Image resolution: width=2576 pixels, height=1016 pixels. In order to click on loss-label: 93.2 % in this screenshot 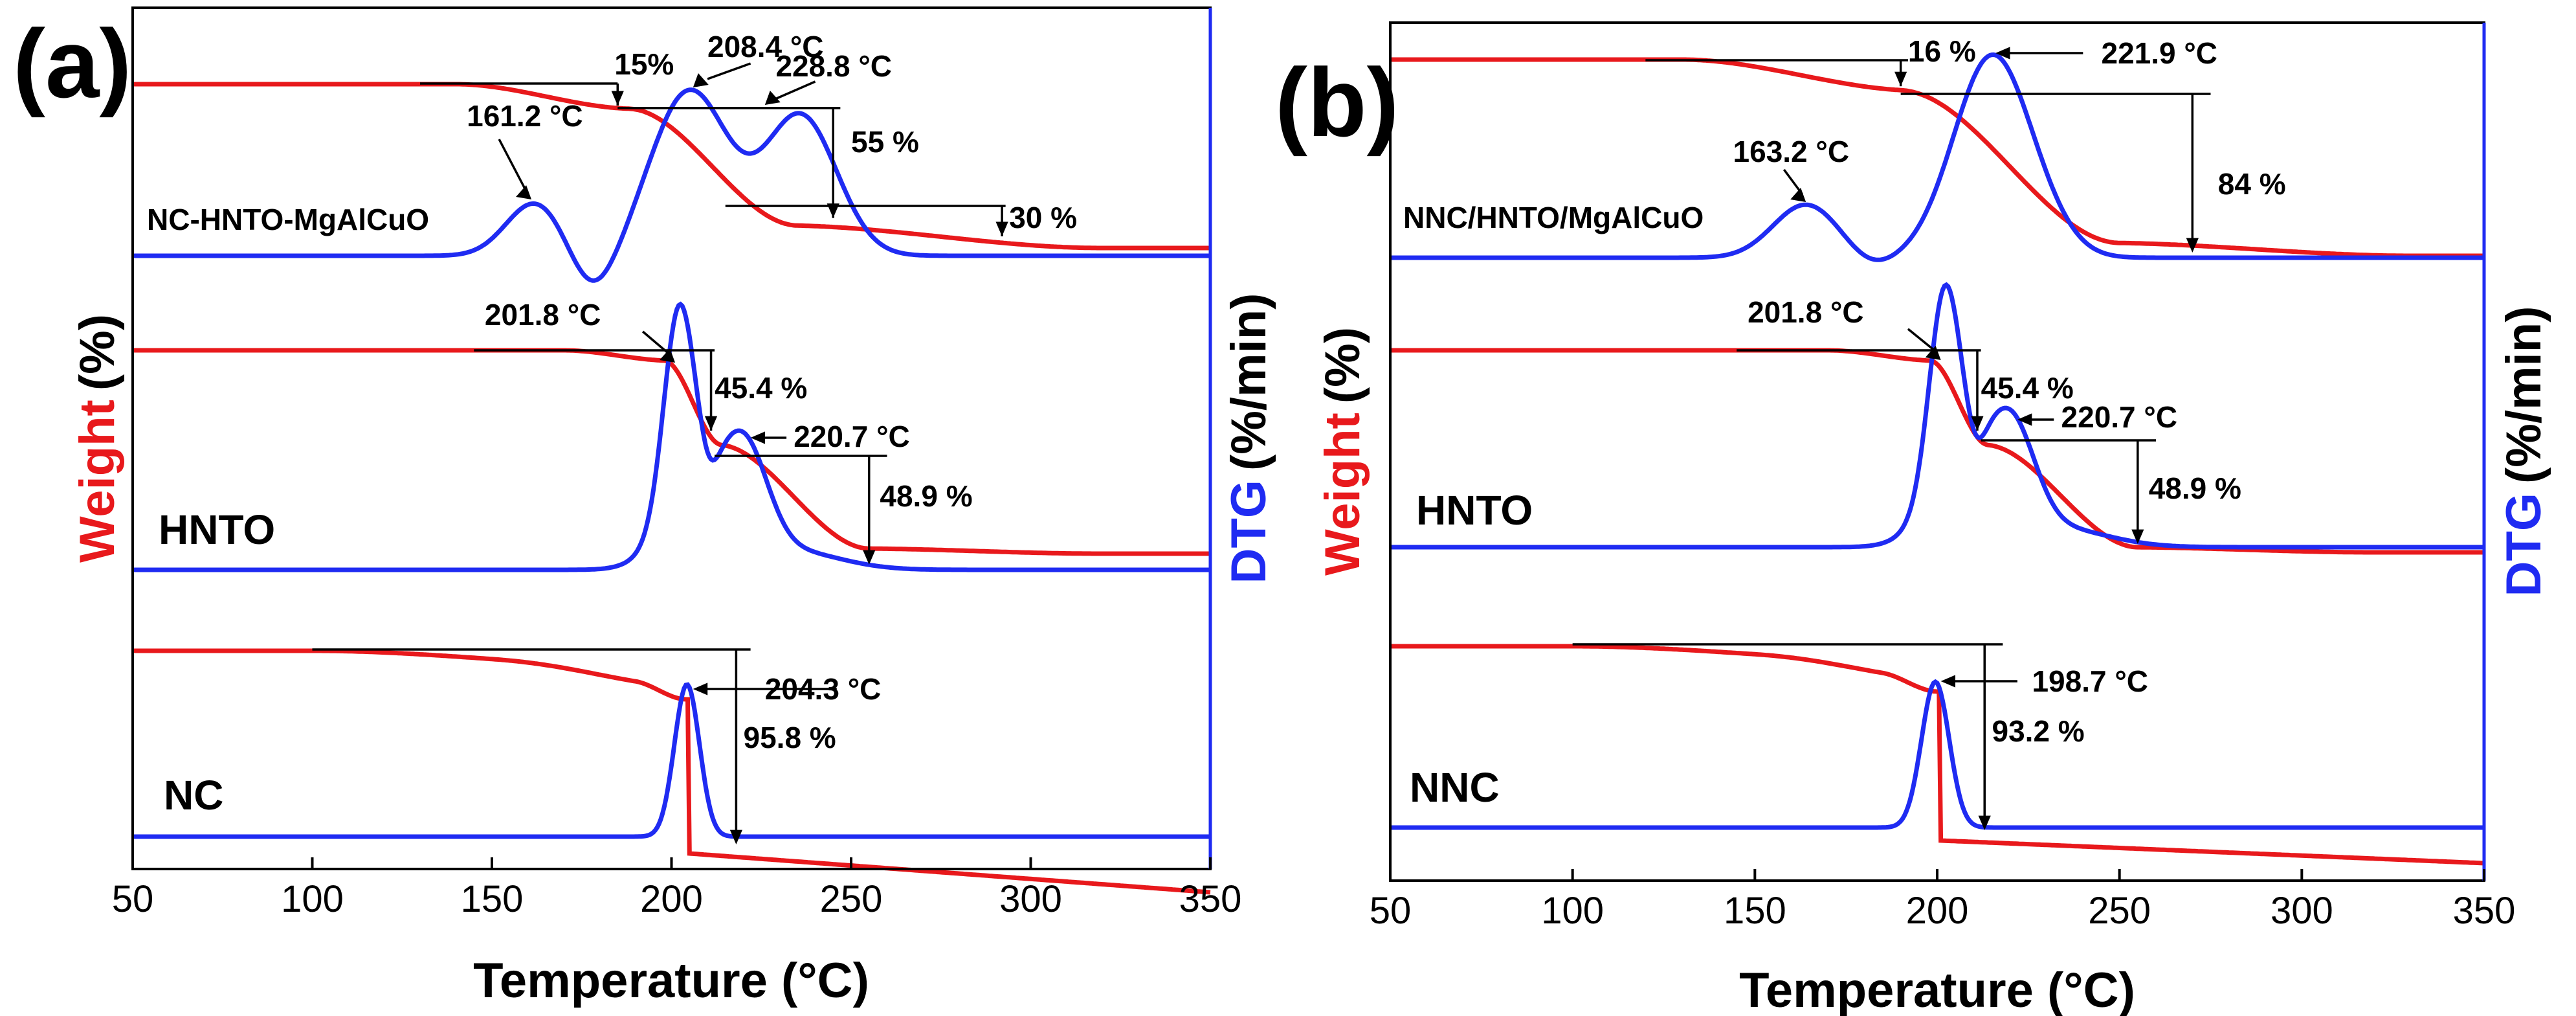, I will do `click(2038, 731)`.